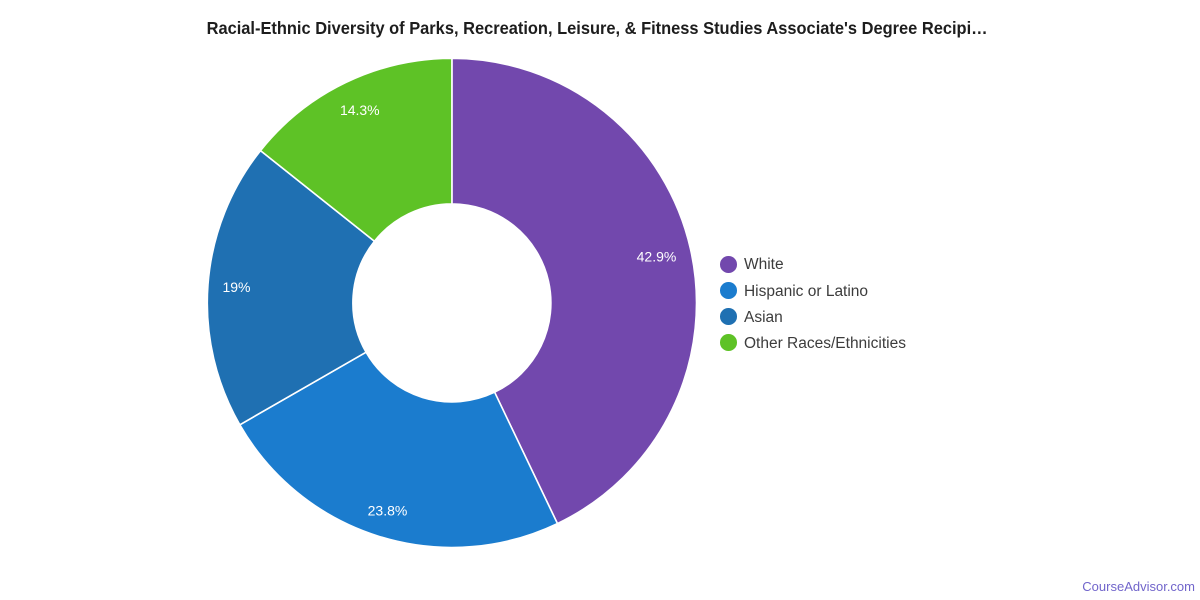 The height and width of the screenshot is (600, 1200). I want to click on svg-text: 42.9%, so click(657, 257).